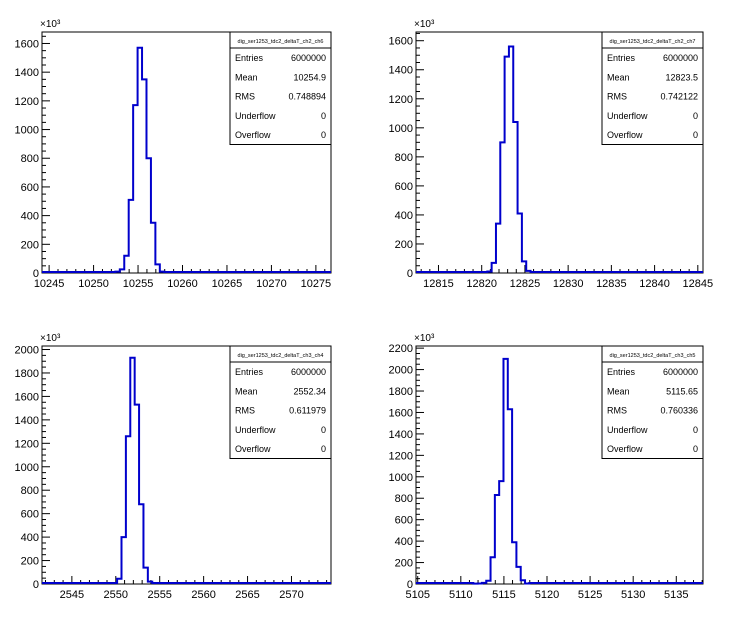 The height and width of the screenshot is (622, 746). What do you see at coordinates (501, 532) in the screenshot?
I see `histogram-bin` at bounding box center [501, 532].